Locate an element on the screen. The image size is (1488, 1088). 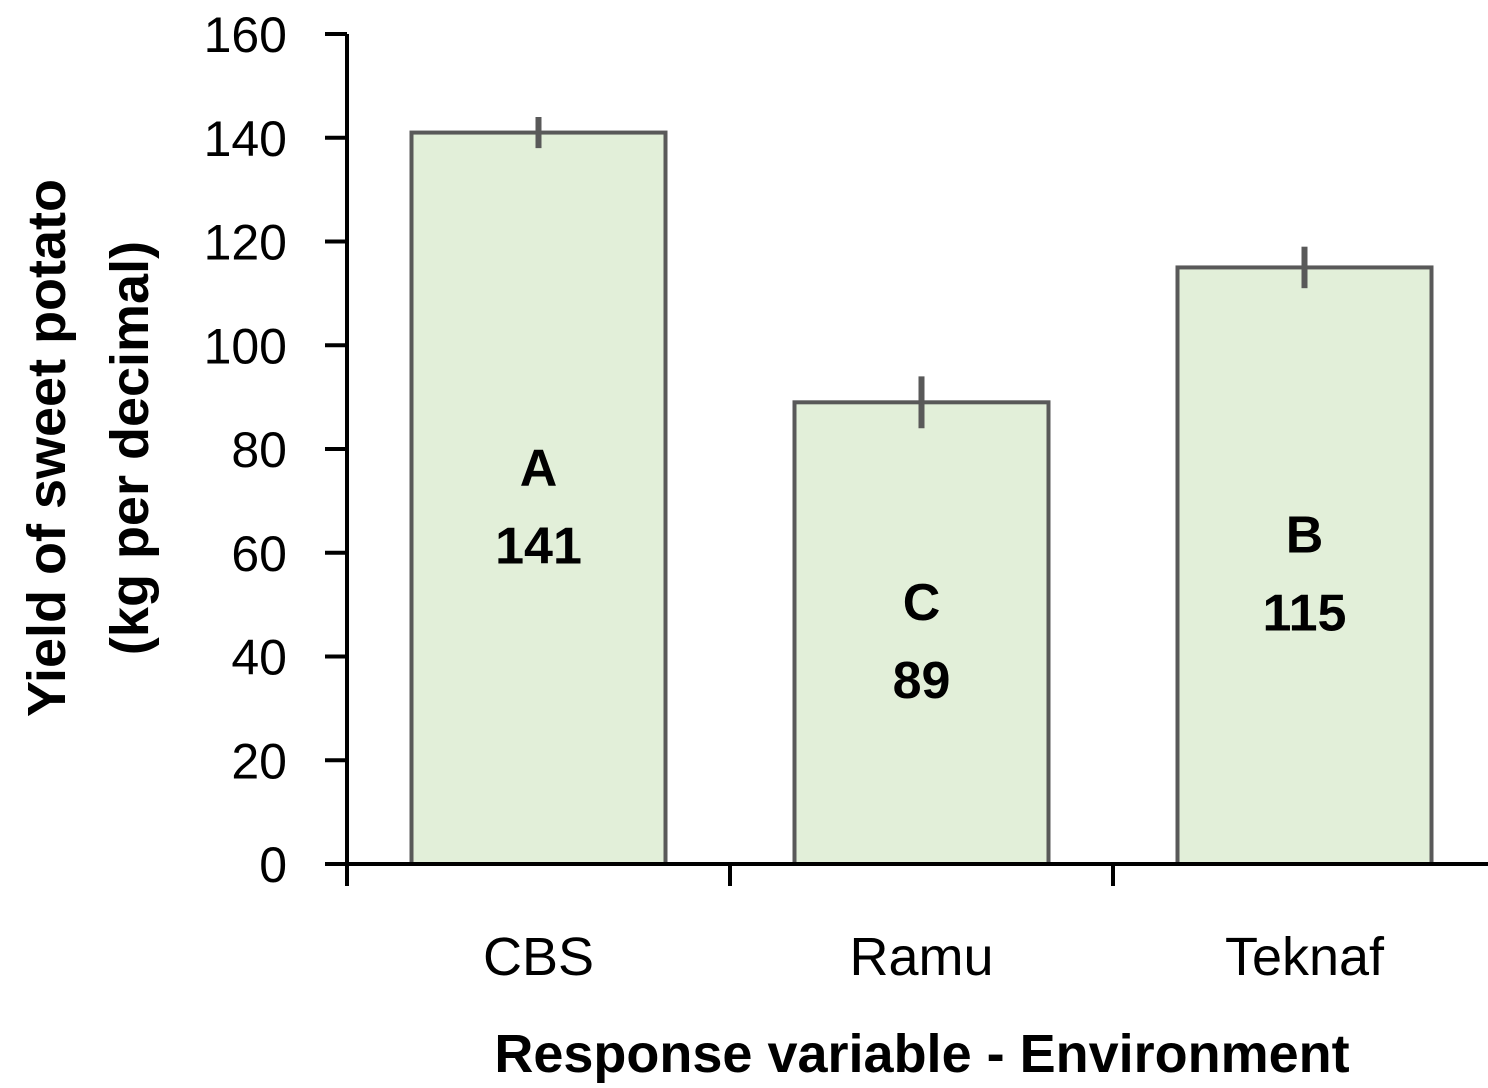
x-axis-title: Response variable - Environment is located at coordinates (921, 1054).